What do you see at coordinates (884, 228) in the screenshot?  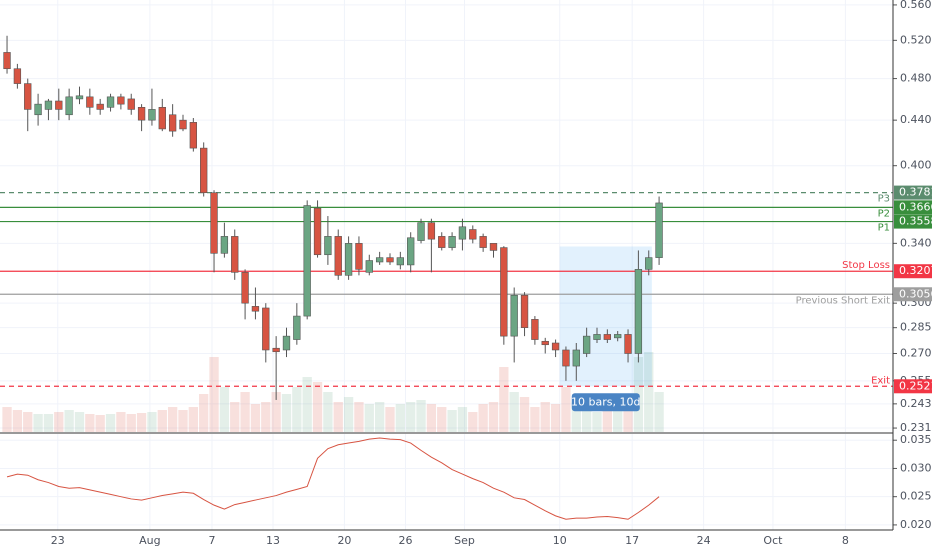 I see `level-name: P1` at bounding box center [884, 228].